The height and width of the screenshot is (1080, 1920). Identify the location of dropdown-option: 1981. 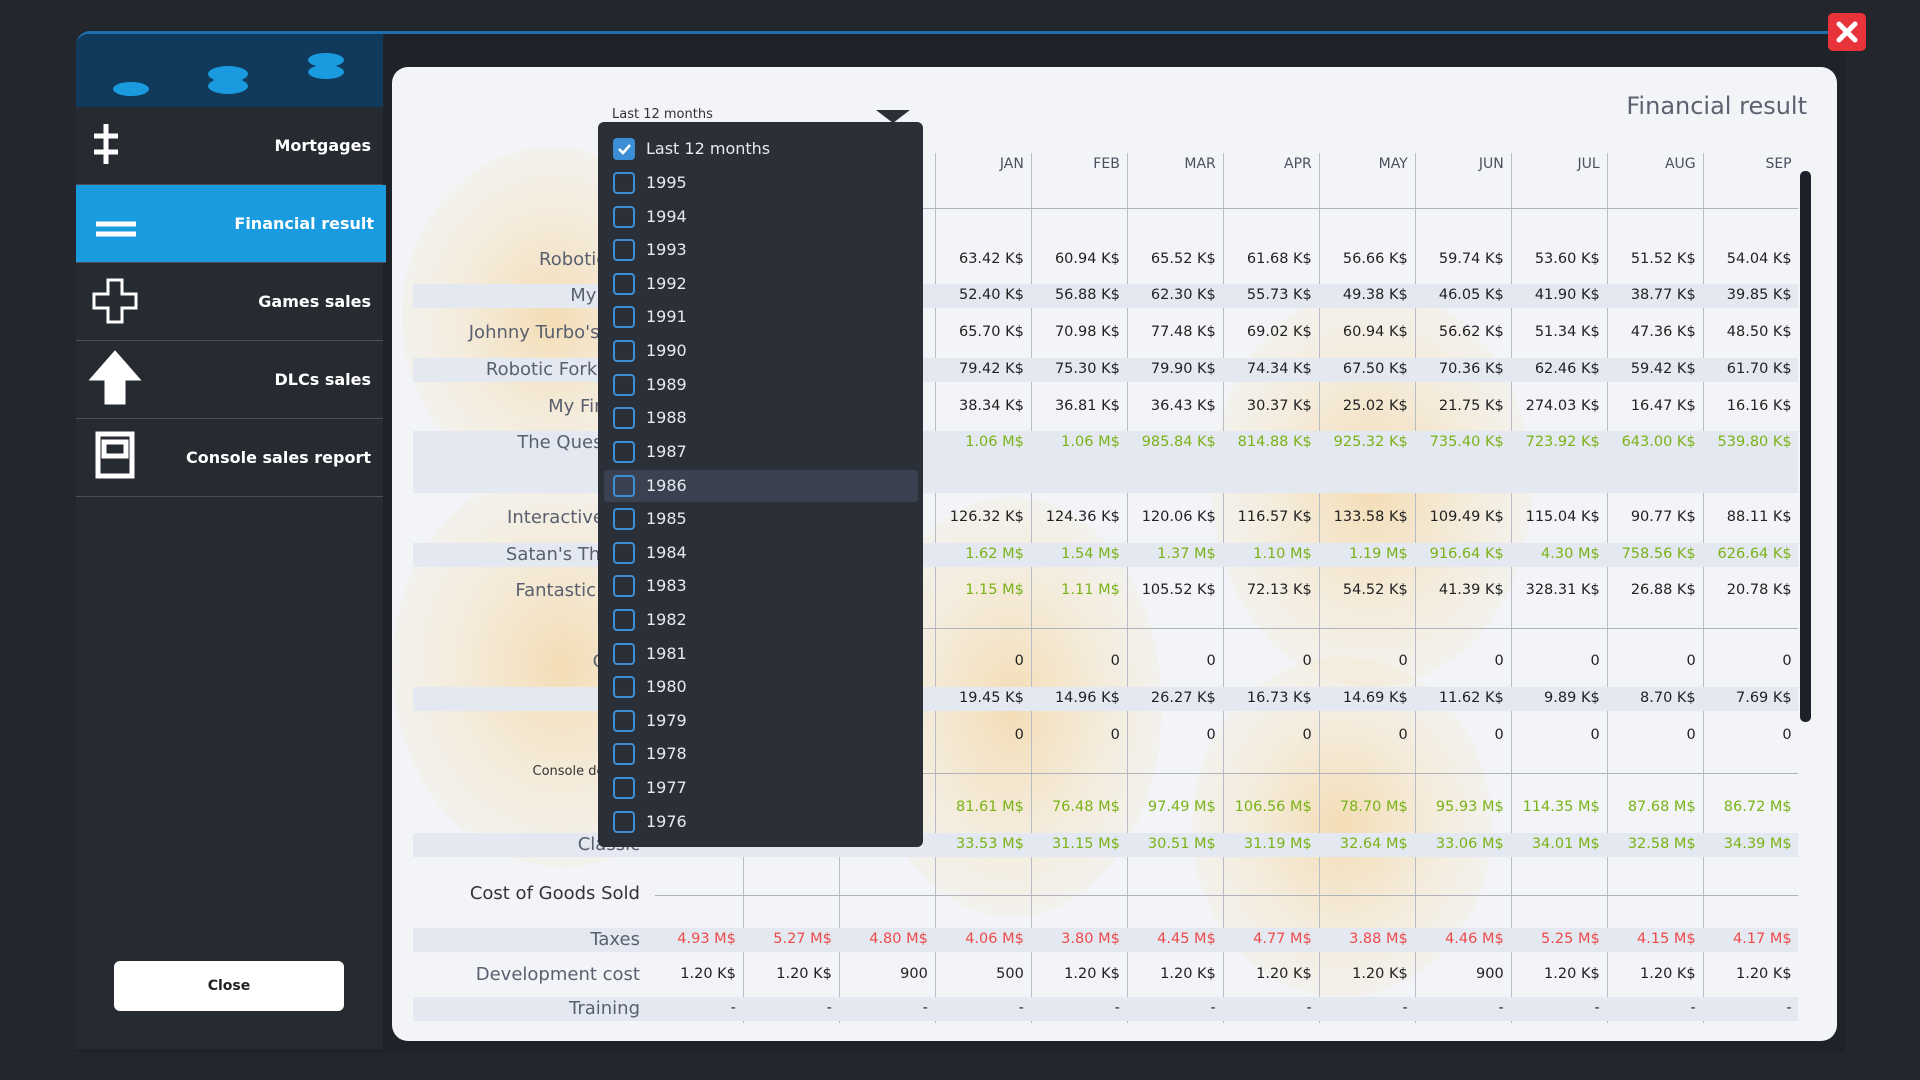
(761, 654).